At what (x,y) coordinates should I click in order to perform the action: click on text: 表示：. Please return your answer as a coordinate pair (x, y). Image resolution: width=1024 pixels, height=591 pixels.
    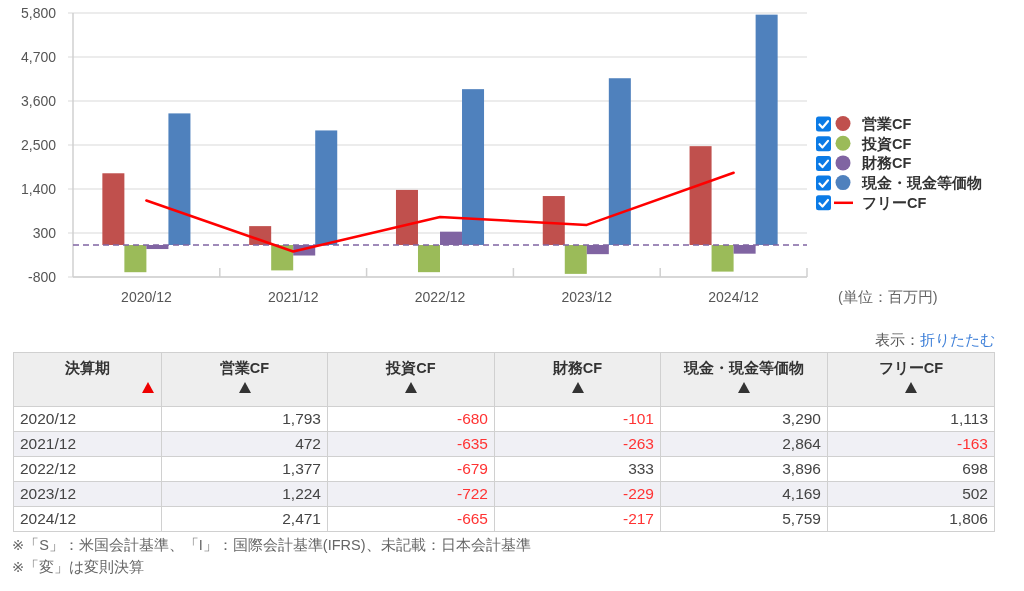
    Looking at the image, I should click on (897, 339).